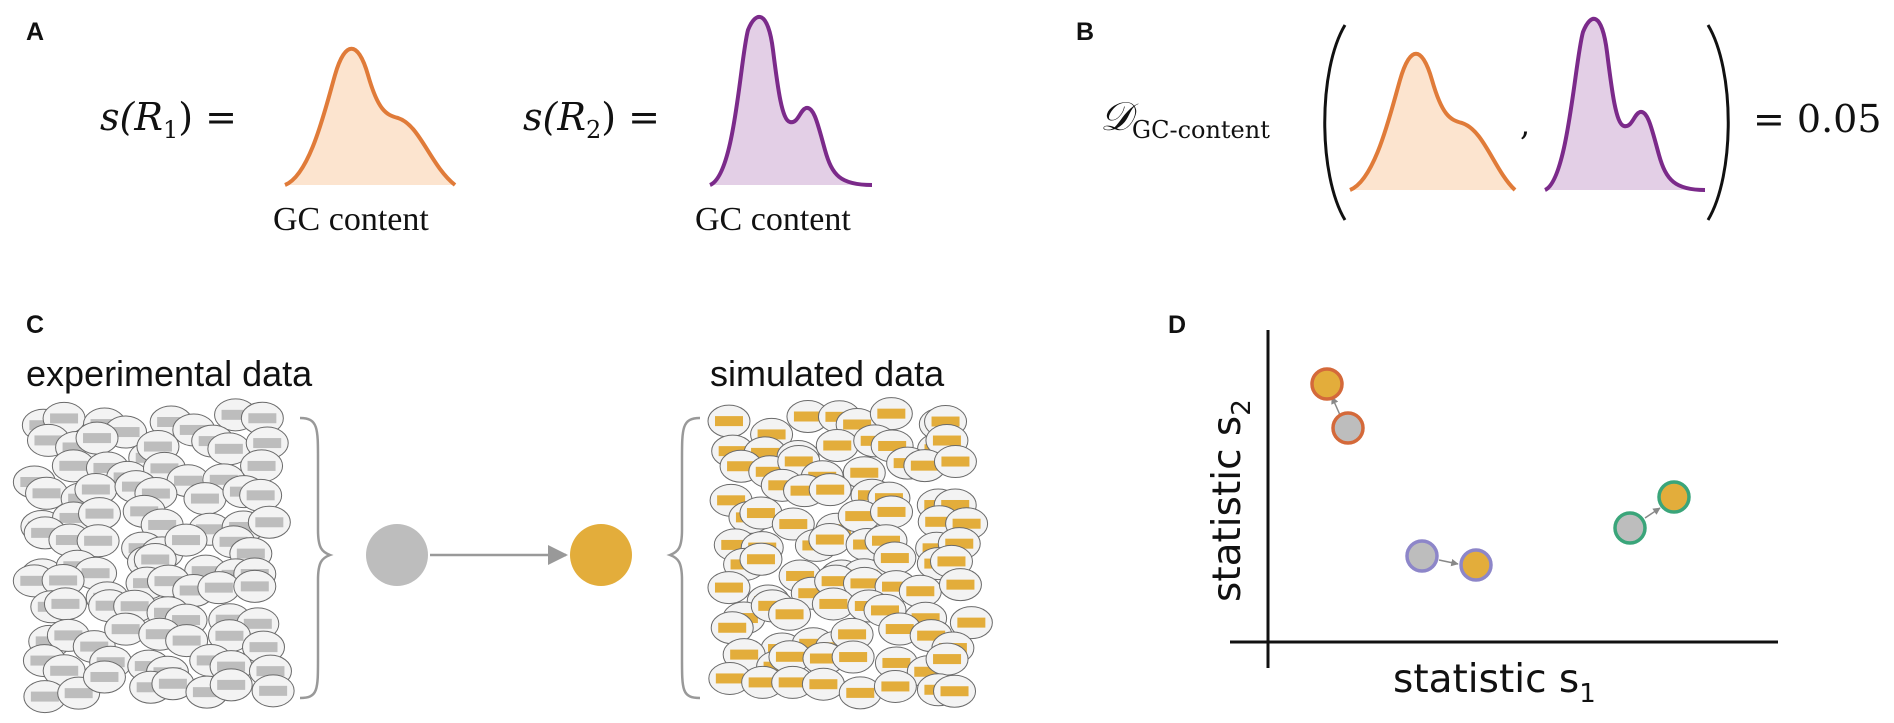 This screenshot has width=1894, height=723. I want to click on distance-curve-2-line, so click(1624, 104).